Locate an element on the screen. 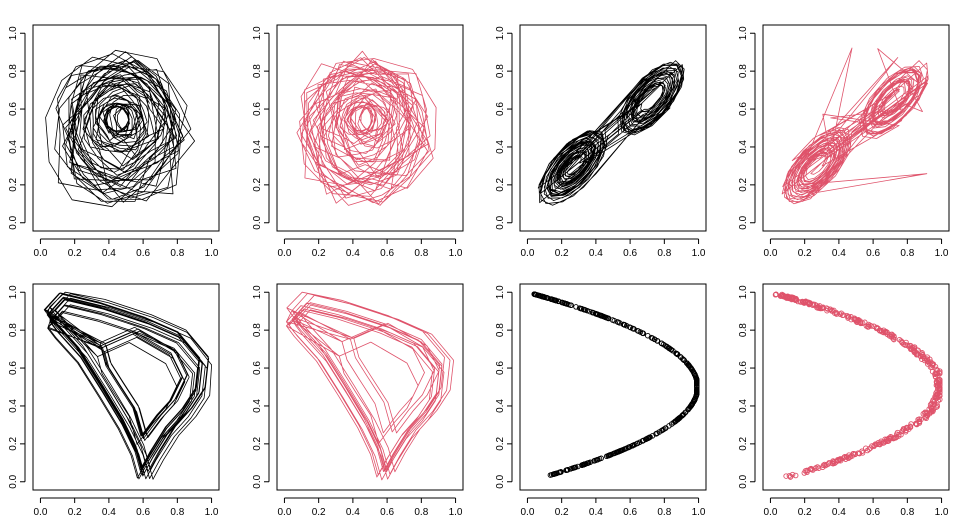 This screenshot has width=972, height=517. panel-3: 0.0 0.2 0.4 0.6 0.8 1.0 0.0 0.2 0.4 0.6 0.8 1.0 is located at coordinates (601, 141).